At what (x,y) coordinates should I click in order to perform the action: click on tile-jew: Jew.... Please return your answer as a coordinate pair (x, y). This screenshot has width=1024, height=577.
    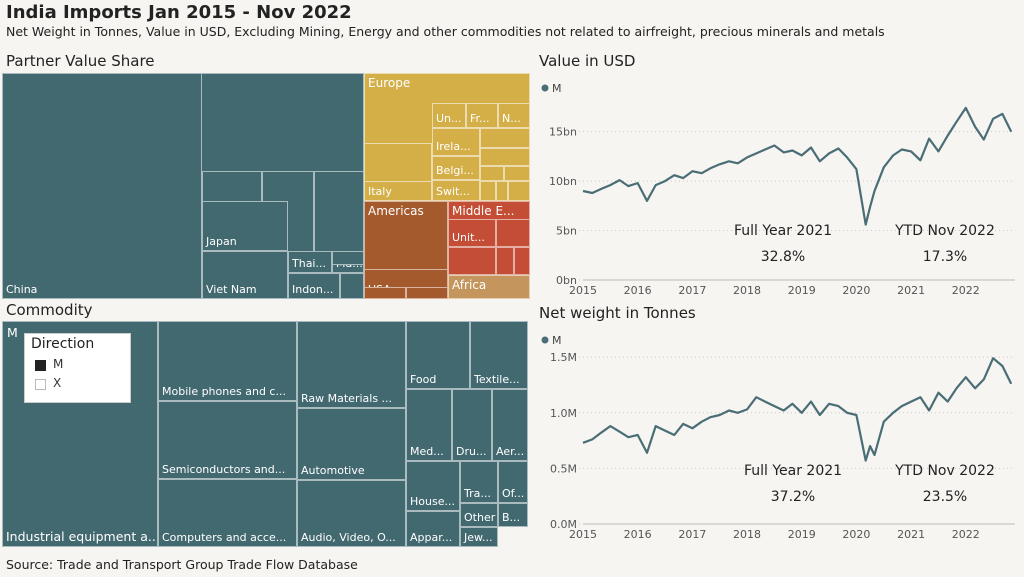
    Looking at the image, I should click on (479, 537).